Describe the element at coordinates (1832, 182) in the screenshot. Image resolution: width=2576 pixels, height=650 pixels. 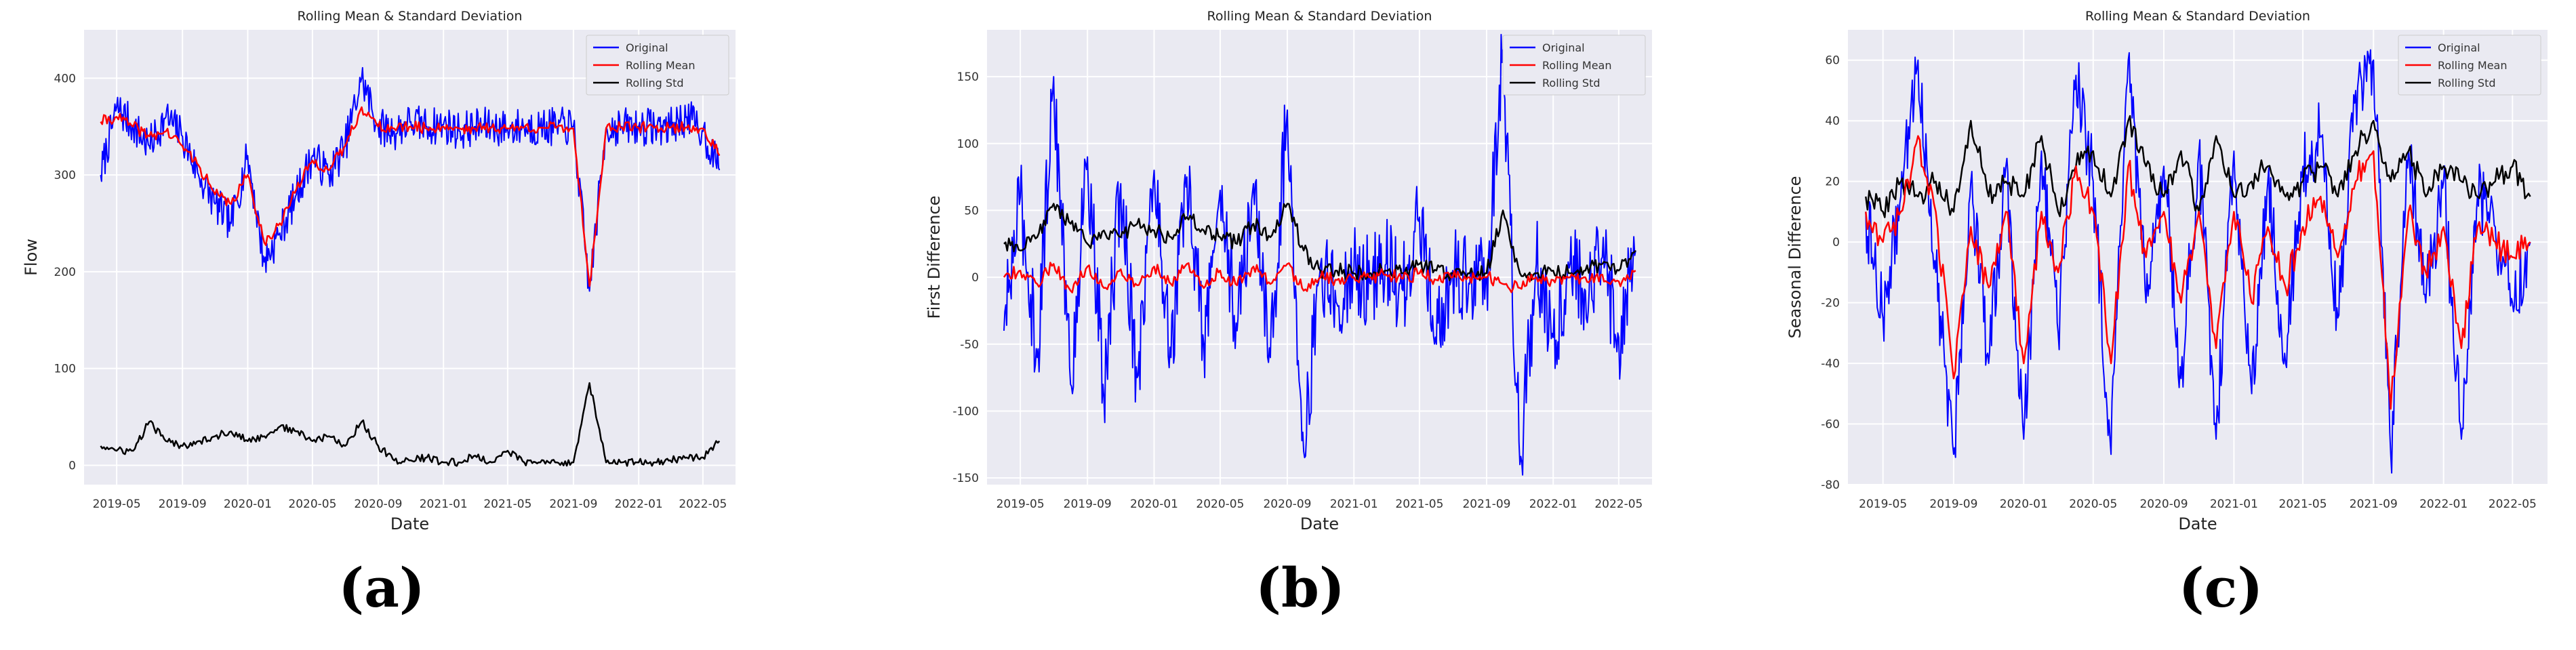
I see `y-tick-label: 20` at that location.